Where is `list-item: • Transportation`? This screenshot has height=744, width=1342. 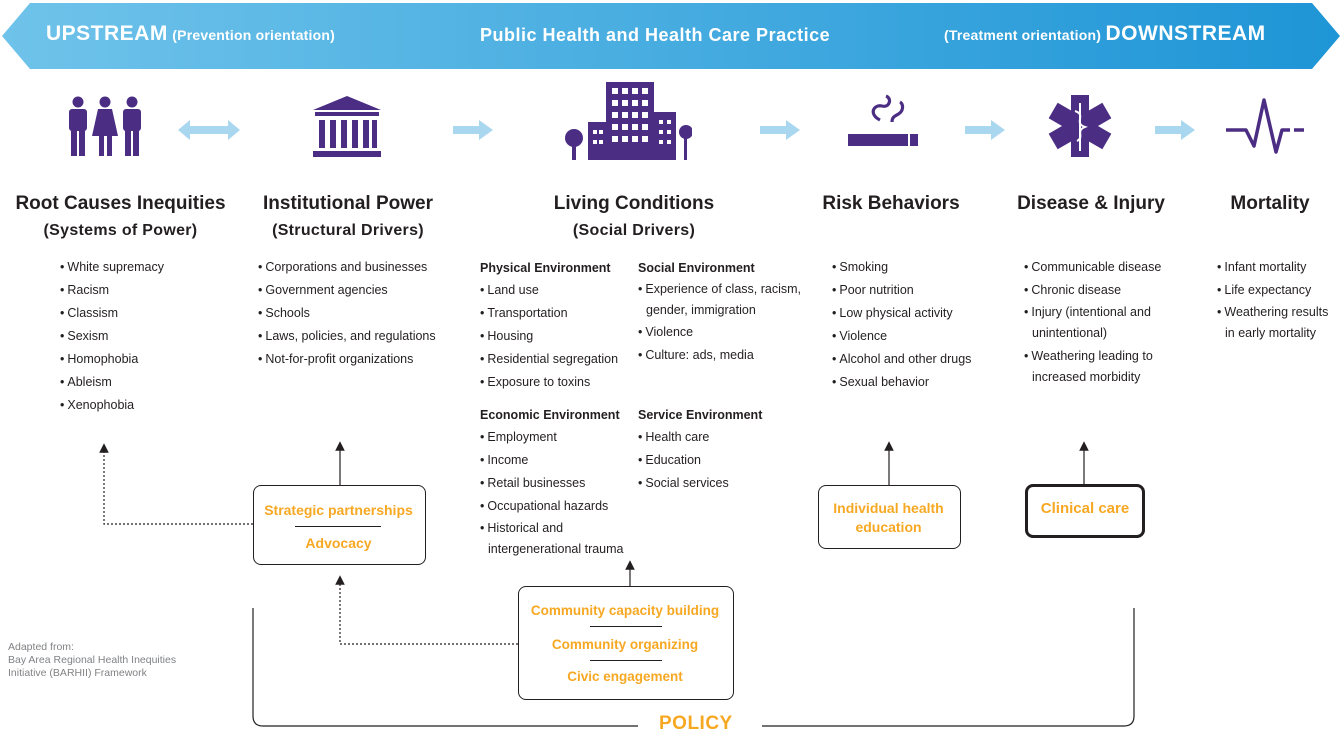
list-item: • Transportation is located at coordinates (524, 313).